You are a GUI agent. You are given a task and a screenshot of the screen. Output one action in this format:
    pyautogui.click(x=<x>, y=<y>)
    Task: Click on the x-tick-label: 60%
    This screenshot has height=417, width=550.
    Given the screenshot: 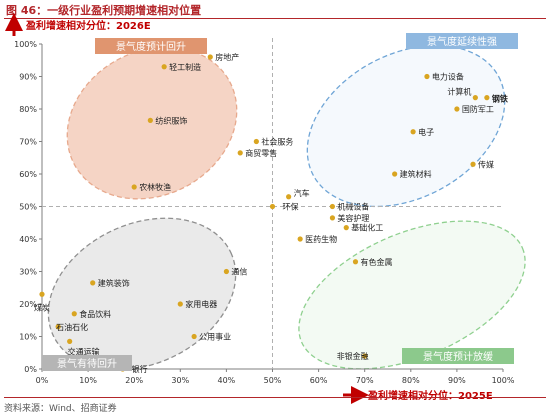 What is the action you would take?
    pyautogui.click(x=319, y=380)
    